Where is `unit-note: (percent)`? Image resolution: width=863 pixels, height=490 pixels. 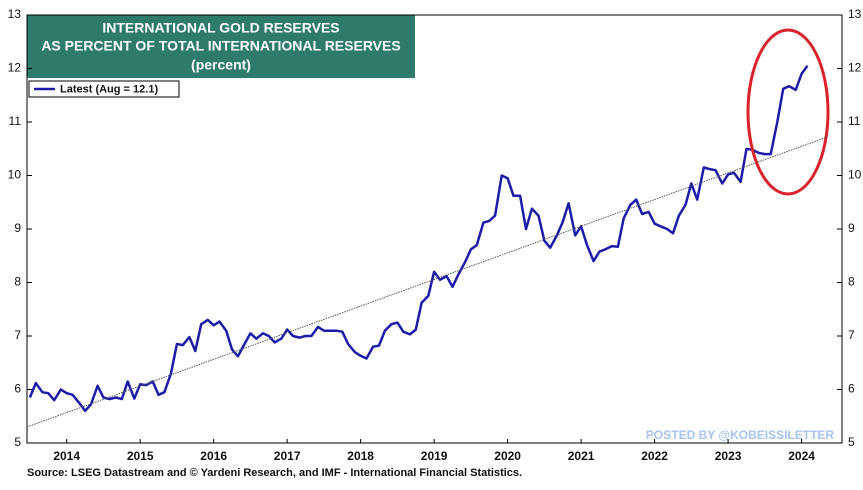 unit-note: (percent) is located at coordinates (221, 65).